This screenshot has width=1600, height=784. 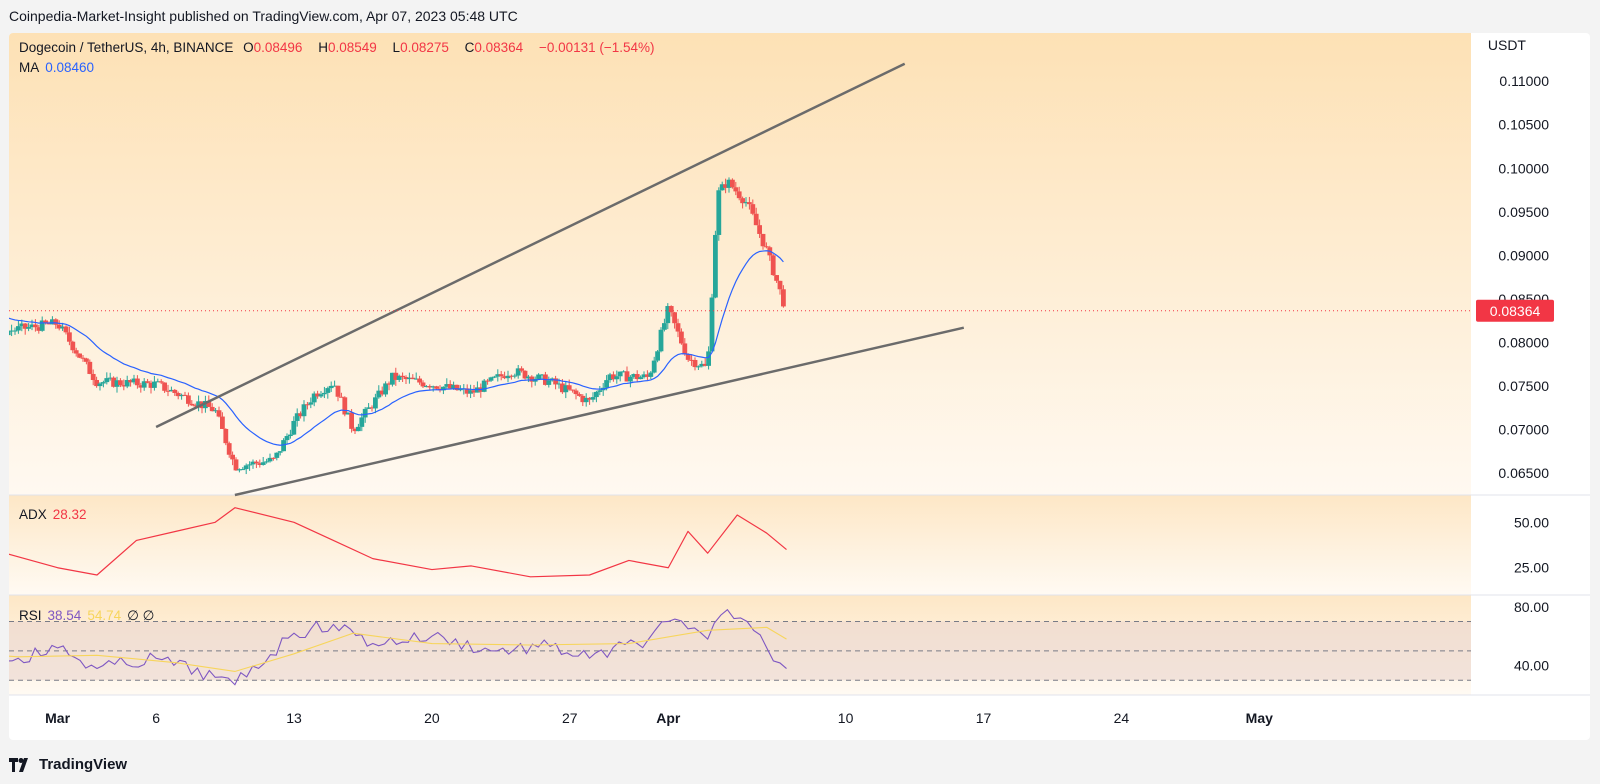 What do you see at coordinates (126, 47) in the screenshot?
I see `symbol-label: Dogecoin / TetherUS, 4h, BINANCE` at bounding box center [126, 47].